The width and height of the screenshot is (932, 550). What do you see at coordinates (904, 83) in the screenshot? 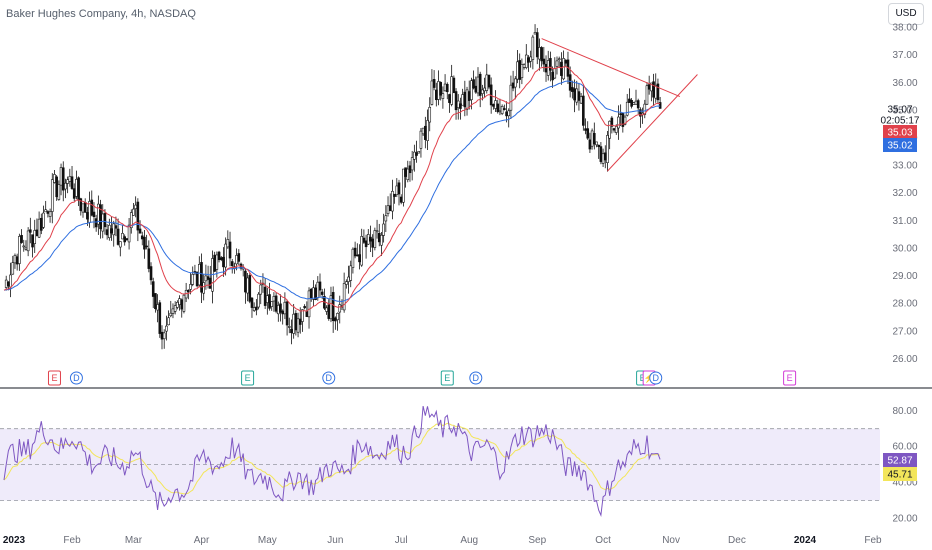
I see `price-tick-label: 36.00` at bounding box center [904, 83].